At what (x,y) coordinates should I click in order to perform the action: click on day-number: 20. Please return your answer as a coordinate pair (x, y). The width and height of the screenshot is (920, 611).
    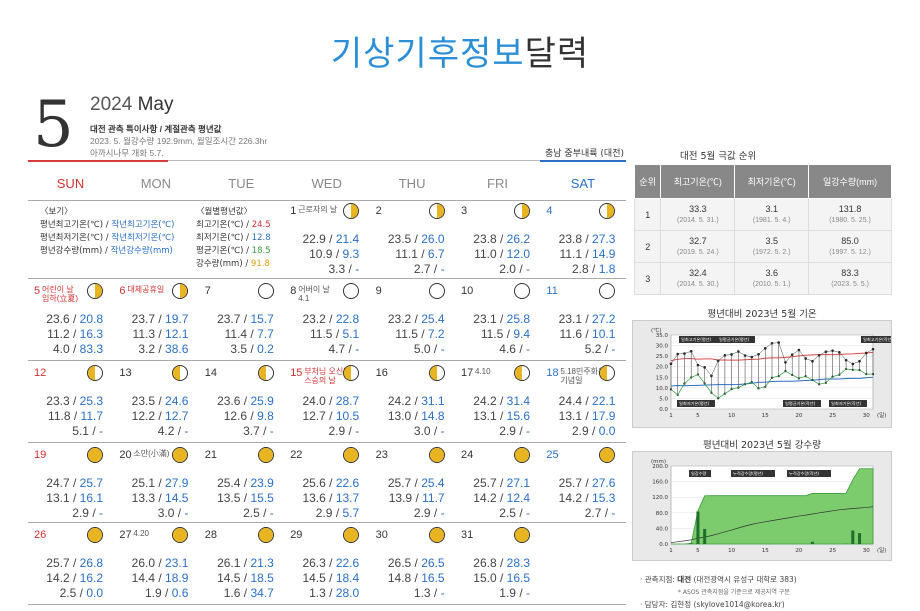
    Looking at the image, I should click on (125, 455).